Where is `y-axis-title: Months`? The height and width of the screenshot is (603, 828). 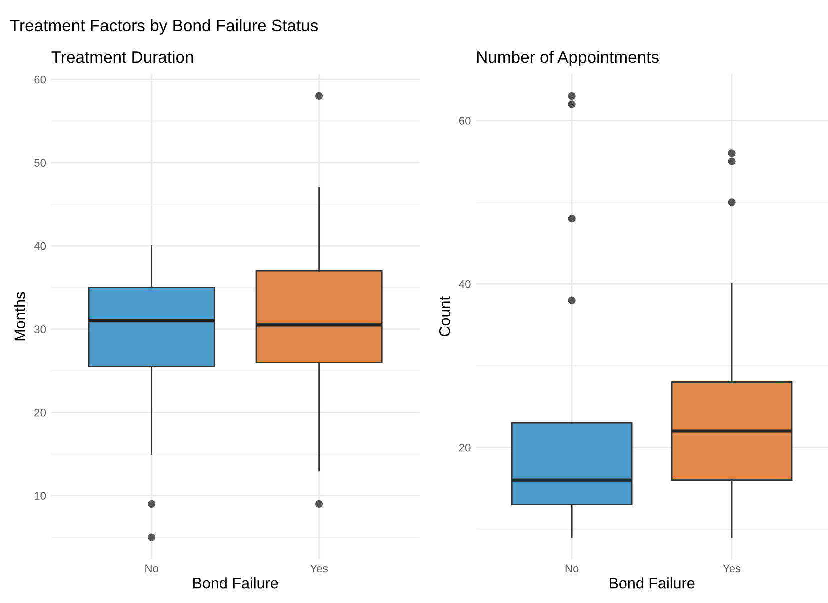
y-axis-title: Months is located at coordinates (20, 316).